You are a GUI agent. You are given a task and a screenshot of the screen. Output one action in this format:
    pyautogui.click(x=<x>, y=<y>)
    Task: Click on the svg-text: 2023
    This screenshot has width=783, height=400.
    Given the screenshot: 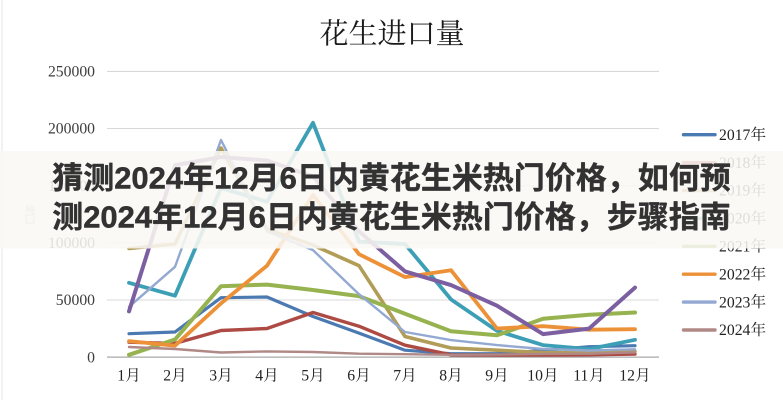 What is the action you would take?
    pyautogui.click(x=735, y=302)
    